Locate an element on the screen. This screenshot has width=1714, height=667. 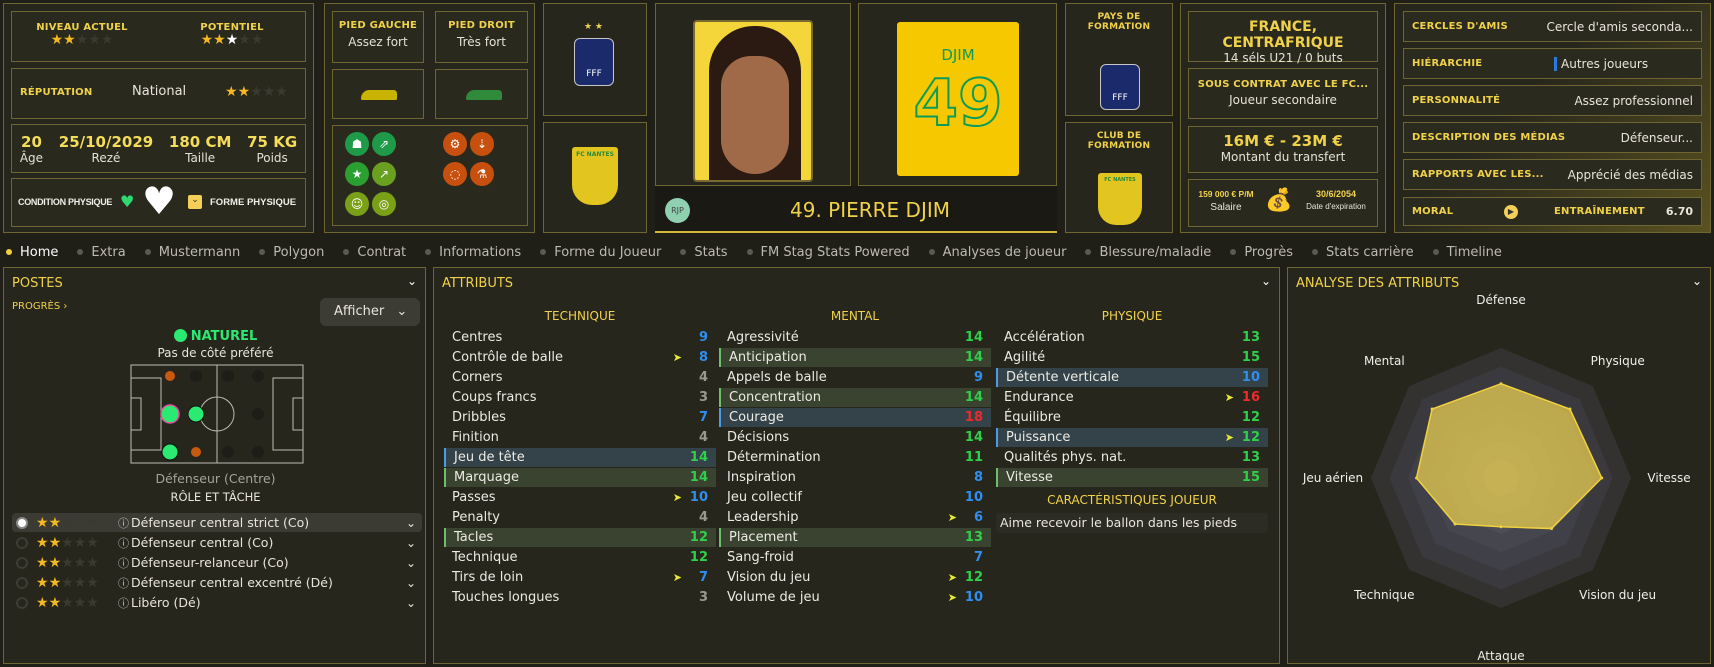
radar-point-Vitesse is located at coordinates (1602, 478).